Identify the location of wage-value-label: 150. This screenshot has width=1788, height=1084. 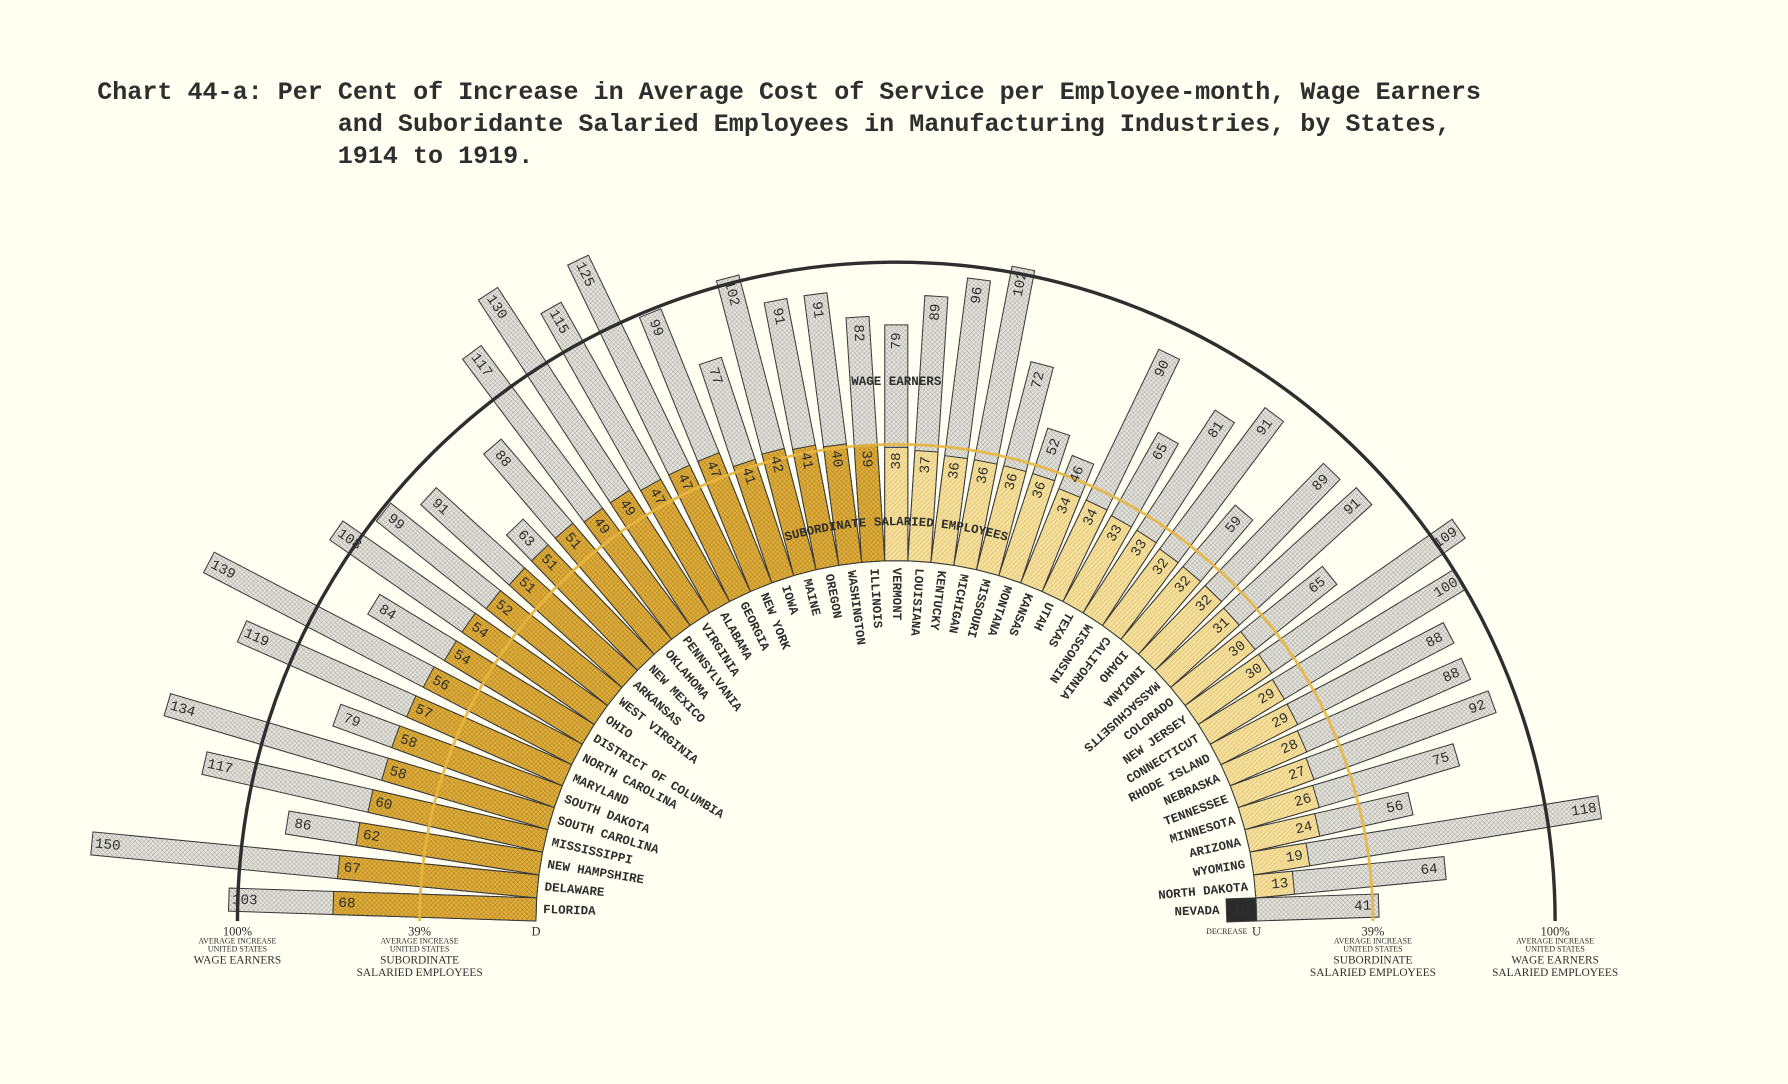
(107, 845).